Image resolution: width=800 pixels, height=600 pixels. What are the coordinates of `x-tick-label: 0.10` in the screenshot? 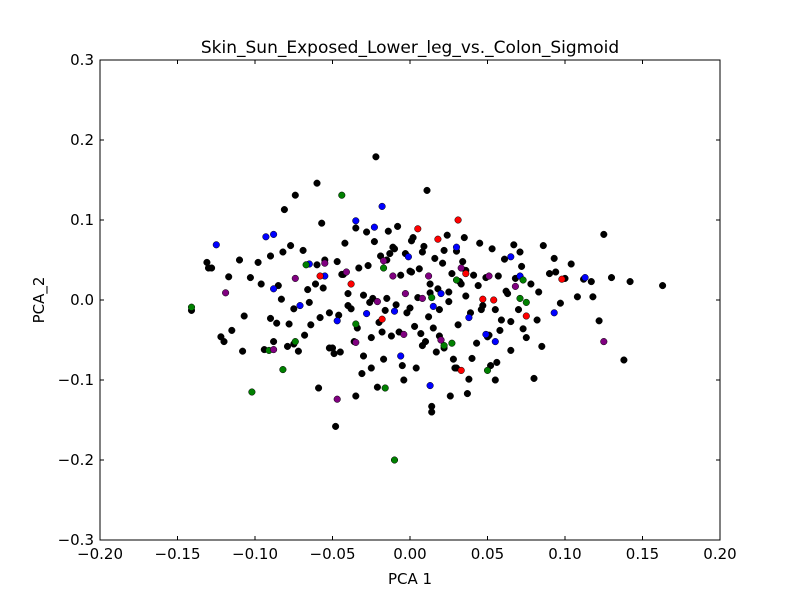 It's located at (564, 554).